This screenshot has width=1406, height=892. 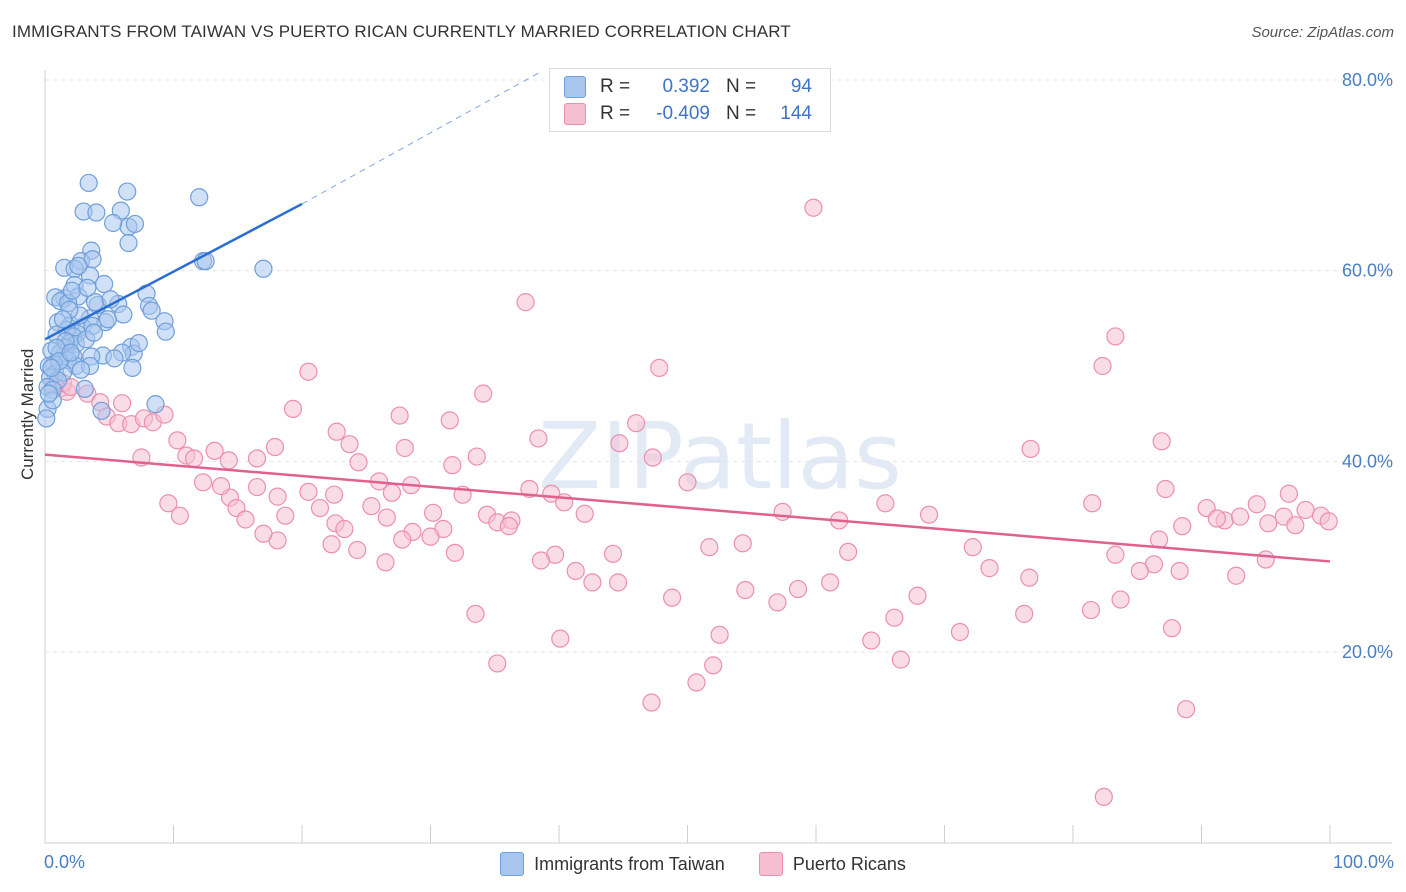 I want to click on legend-item-taiwan: Immigrants from Taiwan, so click(x=612, y=864).